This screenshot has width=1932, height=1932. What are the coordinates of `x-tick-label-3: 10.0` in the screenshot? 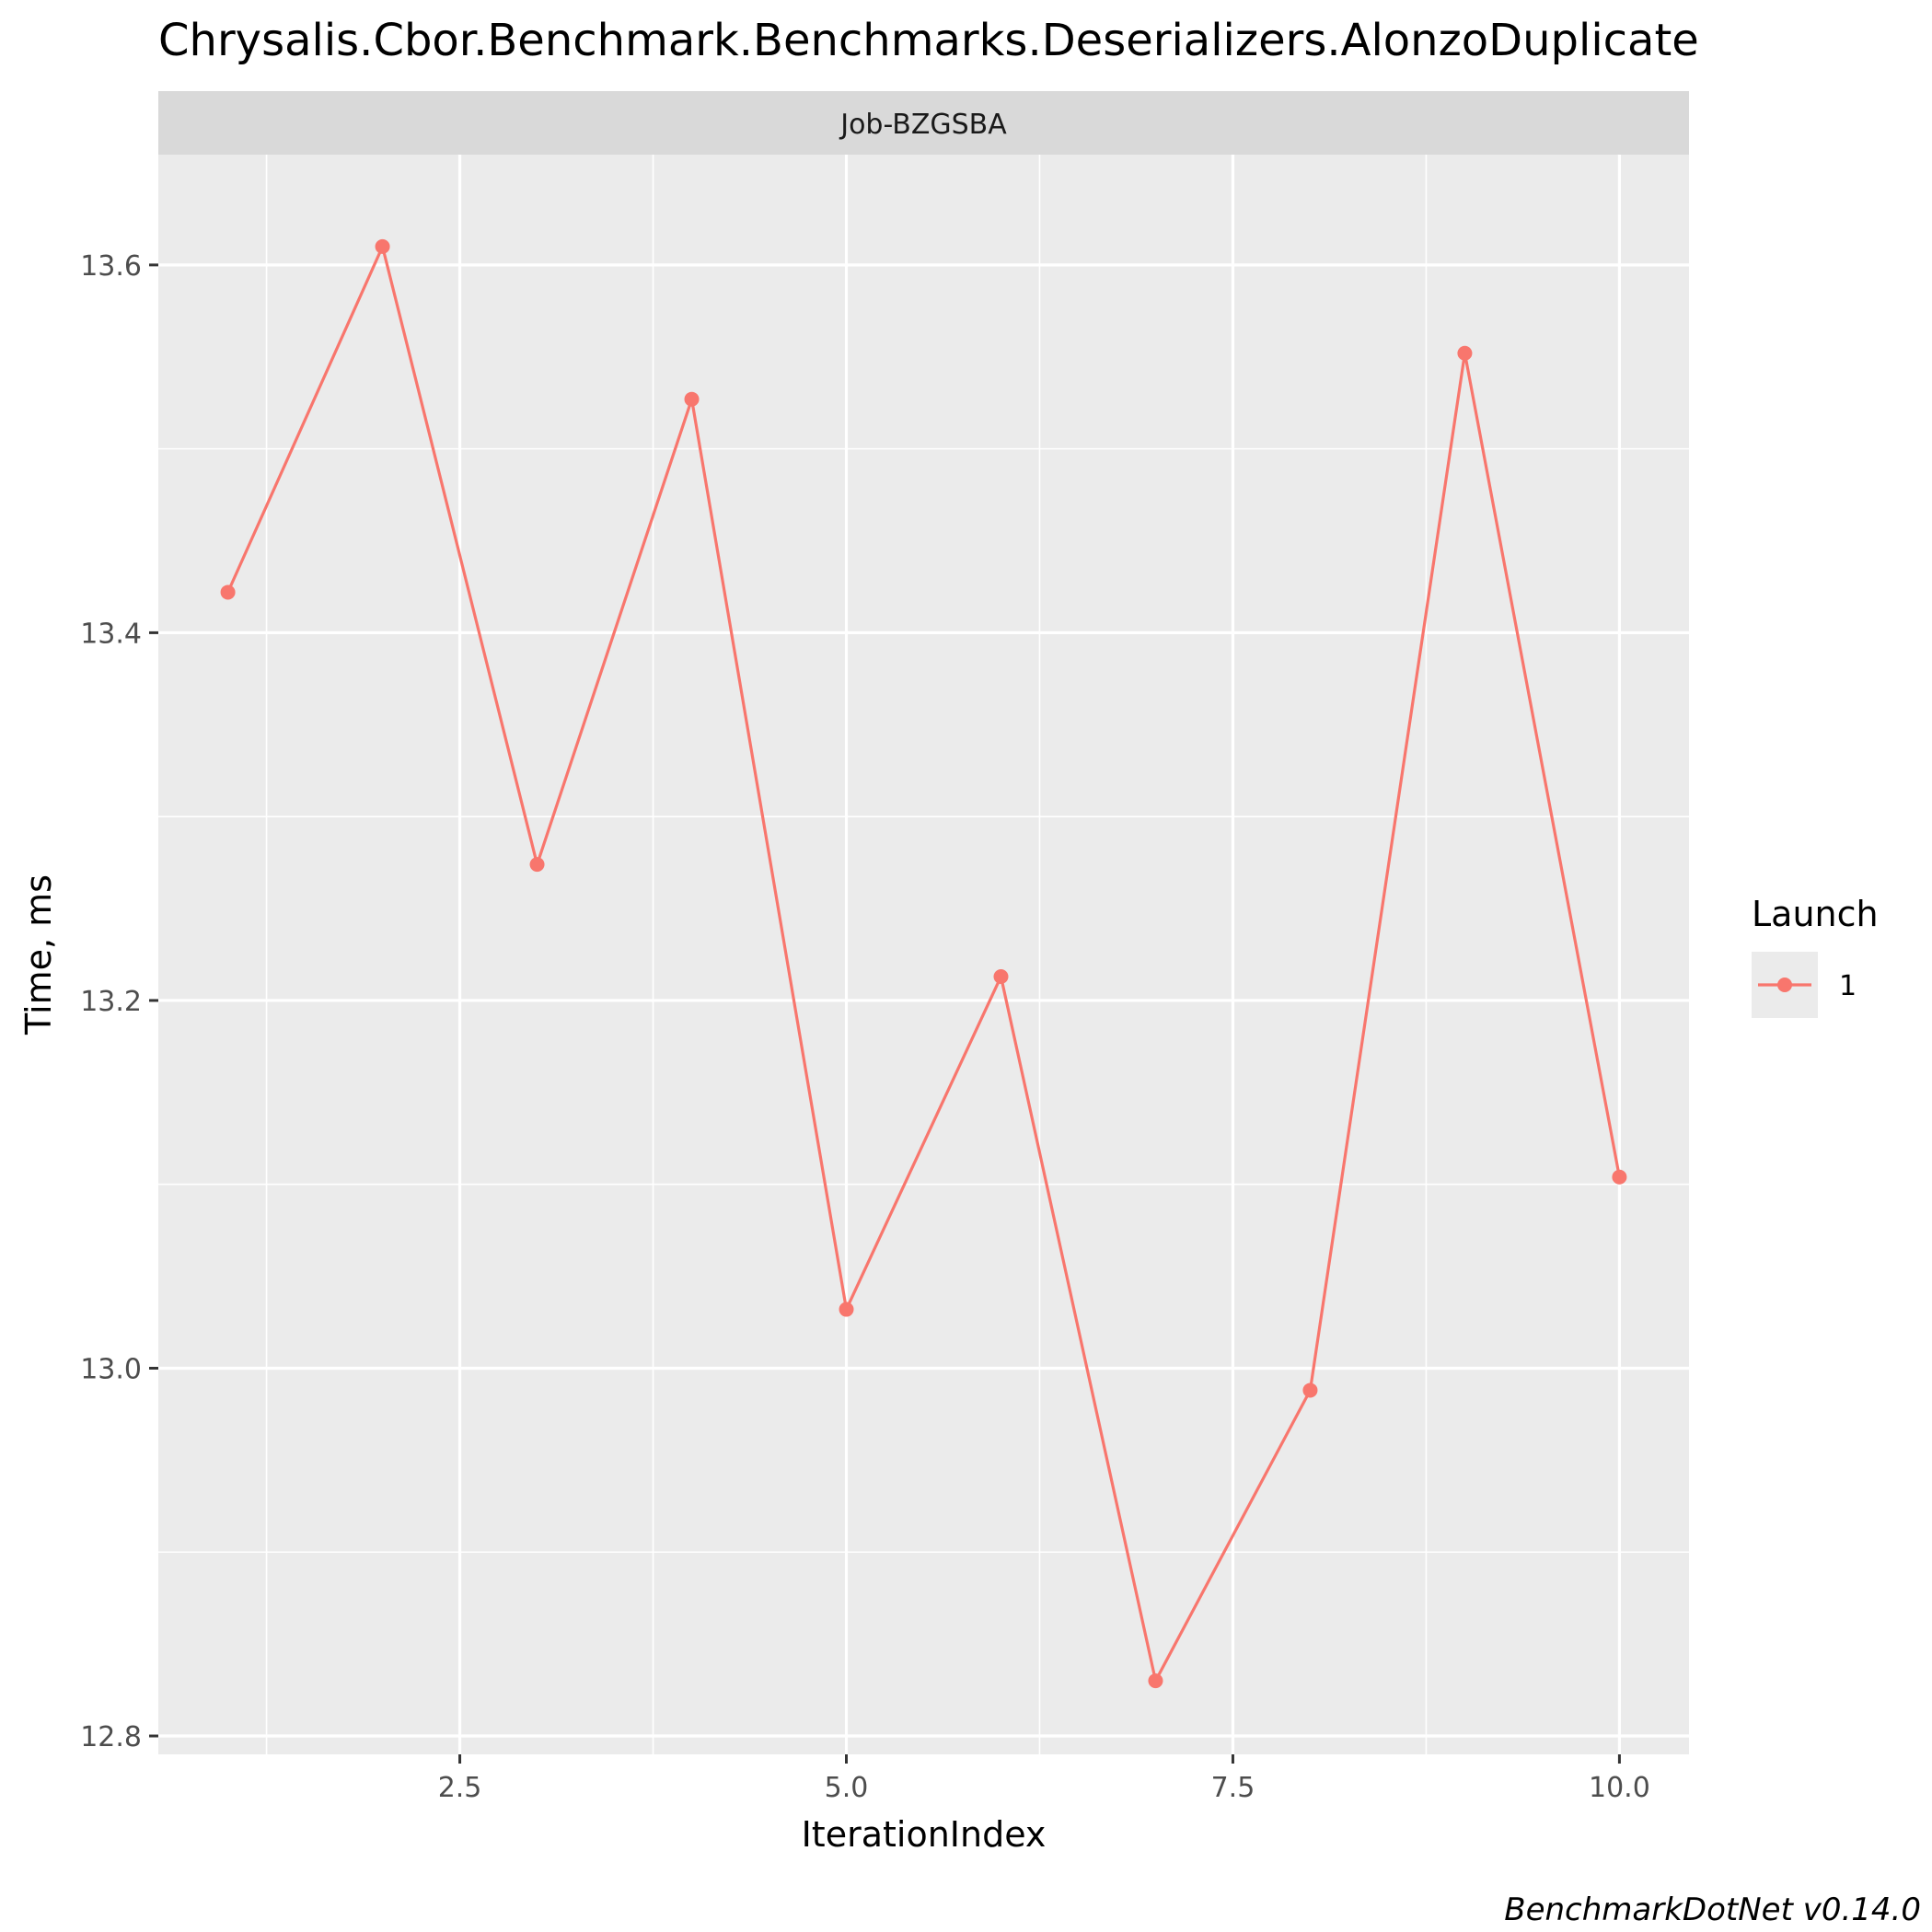 It's located at (1620, 1788).